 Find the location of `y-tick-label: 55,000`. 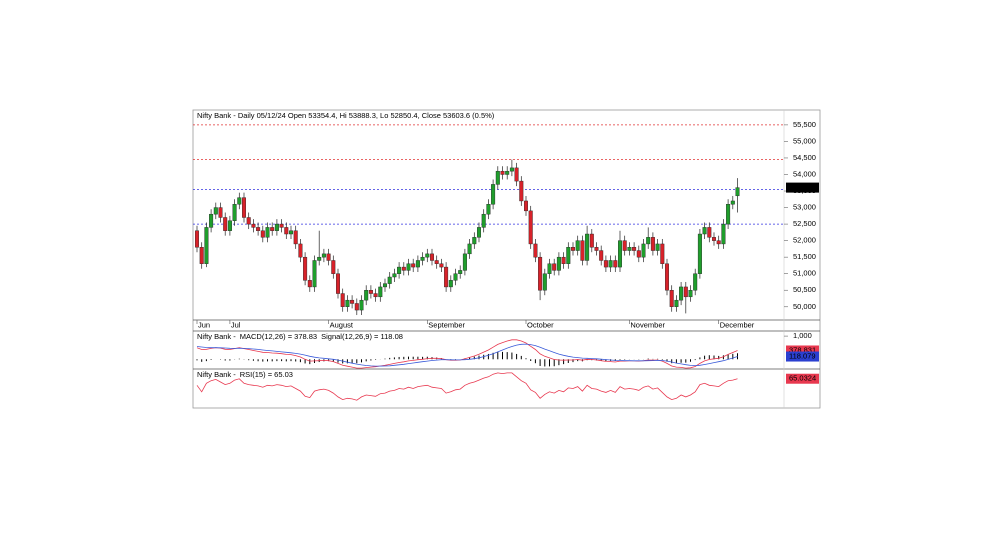

y-tick-label: 55,000 is located at coordinates (804, 140).